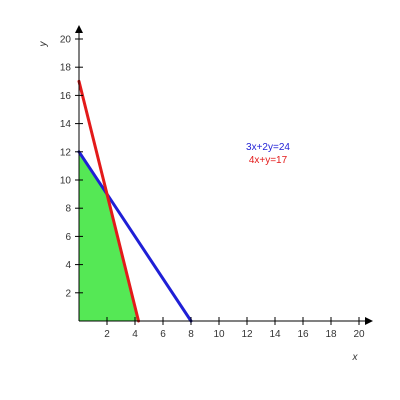 The width and height of the screenshot is (400, 400). Describe the element at coordinates (268, 160) in the screenshot. I see `legend-entry-4x-y-17: 4x+y=17` at that location.